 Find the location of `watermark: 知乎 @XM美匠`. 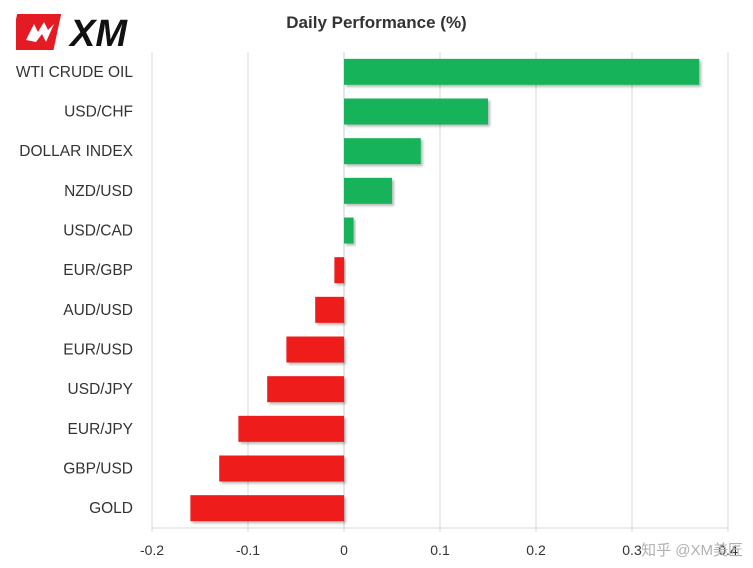

watermark: 知乎 @XM美匠 is located at coordinates (692, 550).